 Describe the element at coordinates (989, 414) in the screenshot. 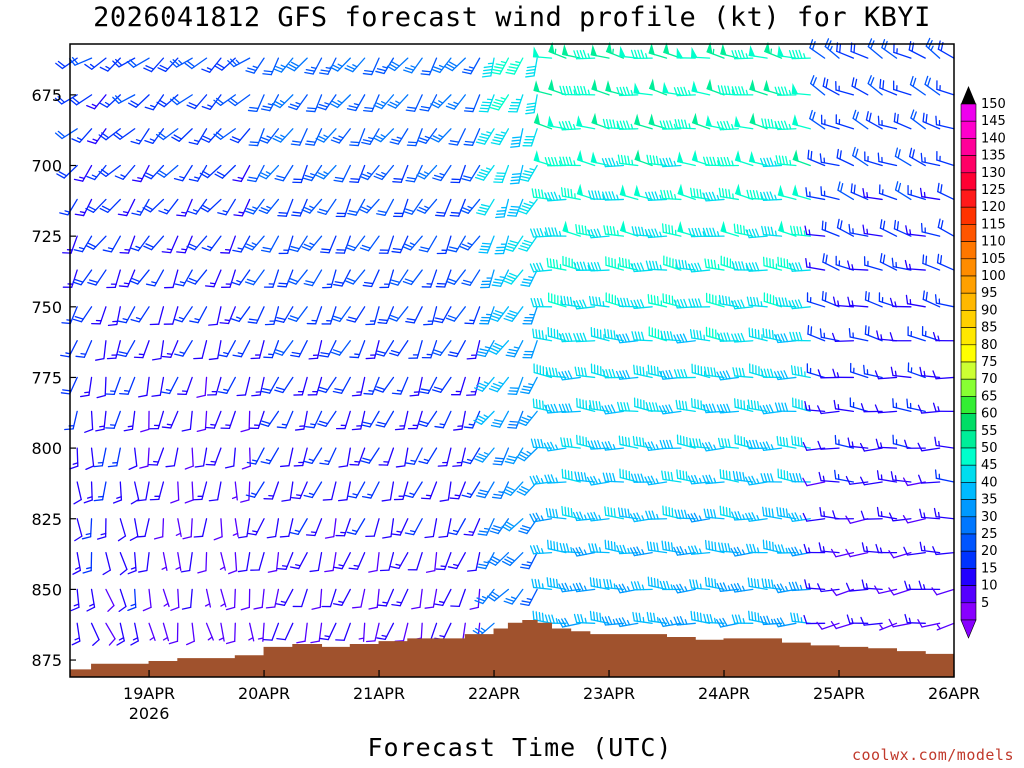

I see `colorbar-label: 60` at that location.